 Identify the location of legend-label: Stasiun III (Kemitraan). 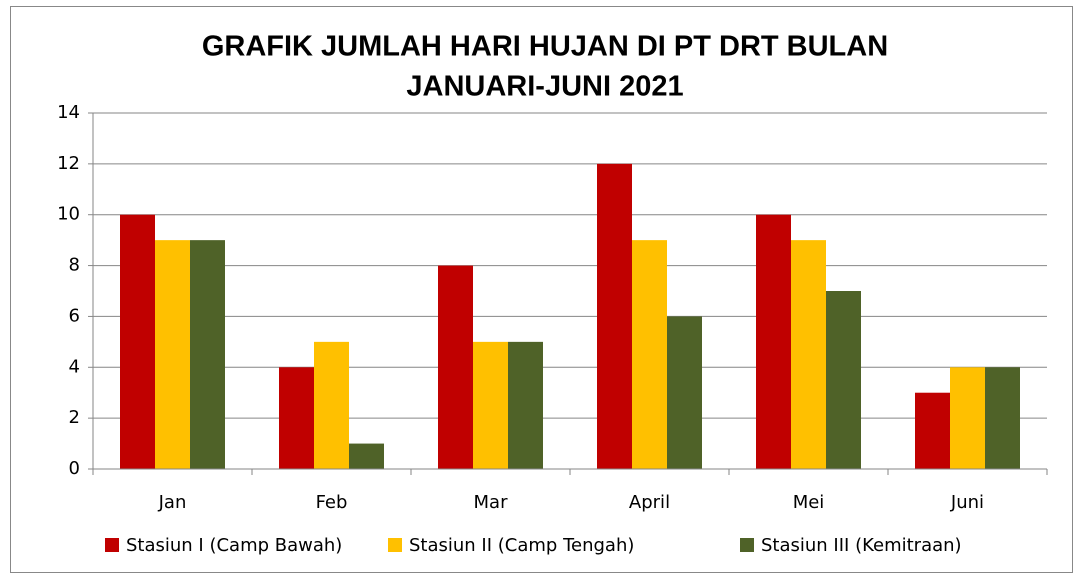
(861, 545).